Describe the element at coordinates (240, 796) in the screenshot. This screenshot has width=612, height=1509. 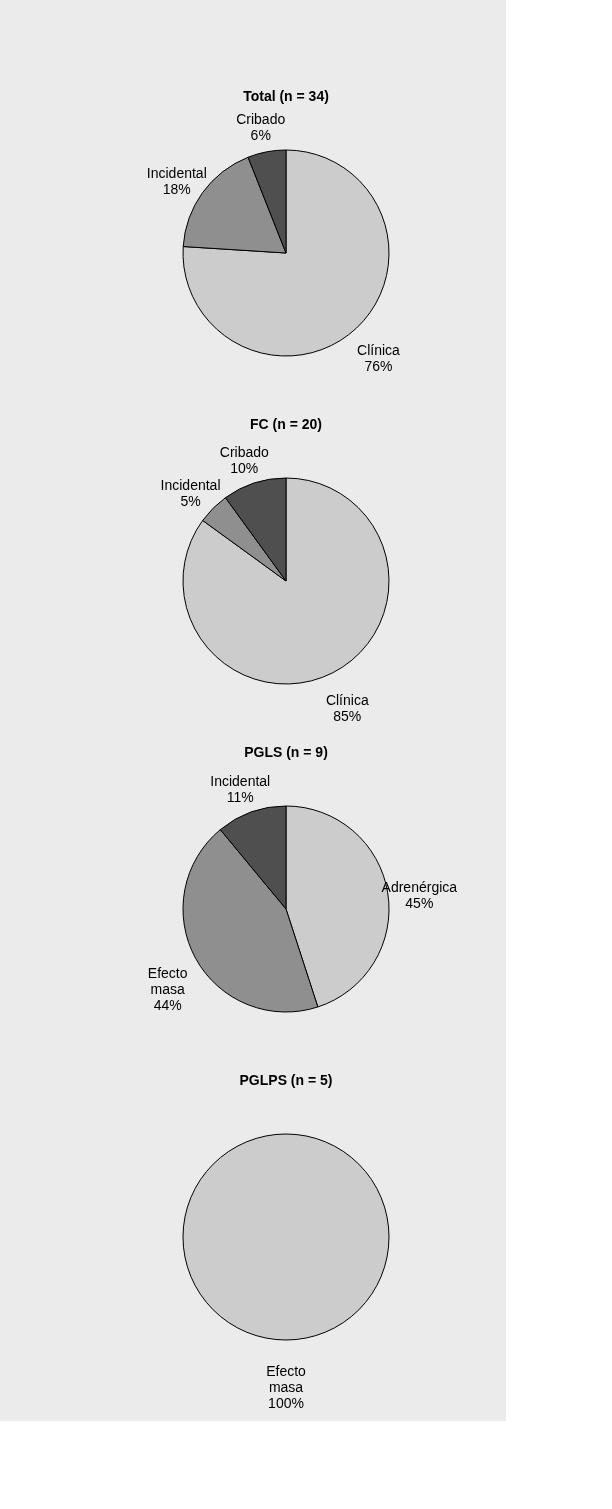
I see `data-label: 11%` at that location.